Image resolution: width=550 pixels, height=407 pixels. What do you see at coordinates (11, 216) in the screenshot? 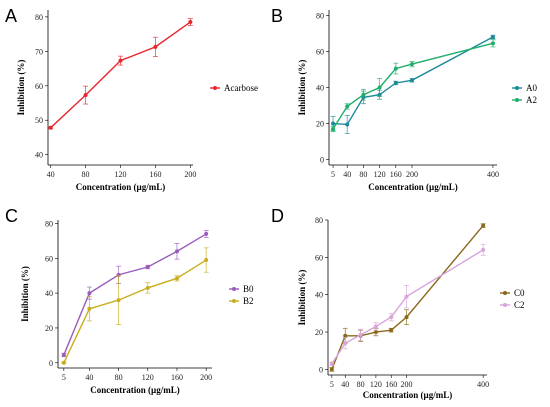
I see `panel-letter-c: C` at bounding box center [11, 216].